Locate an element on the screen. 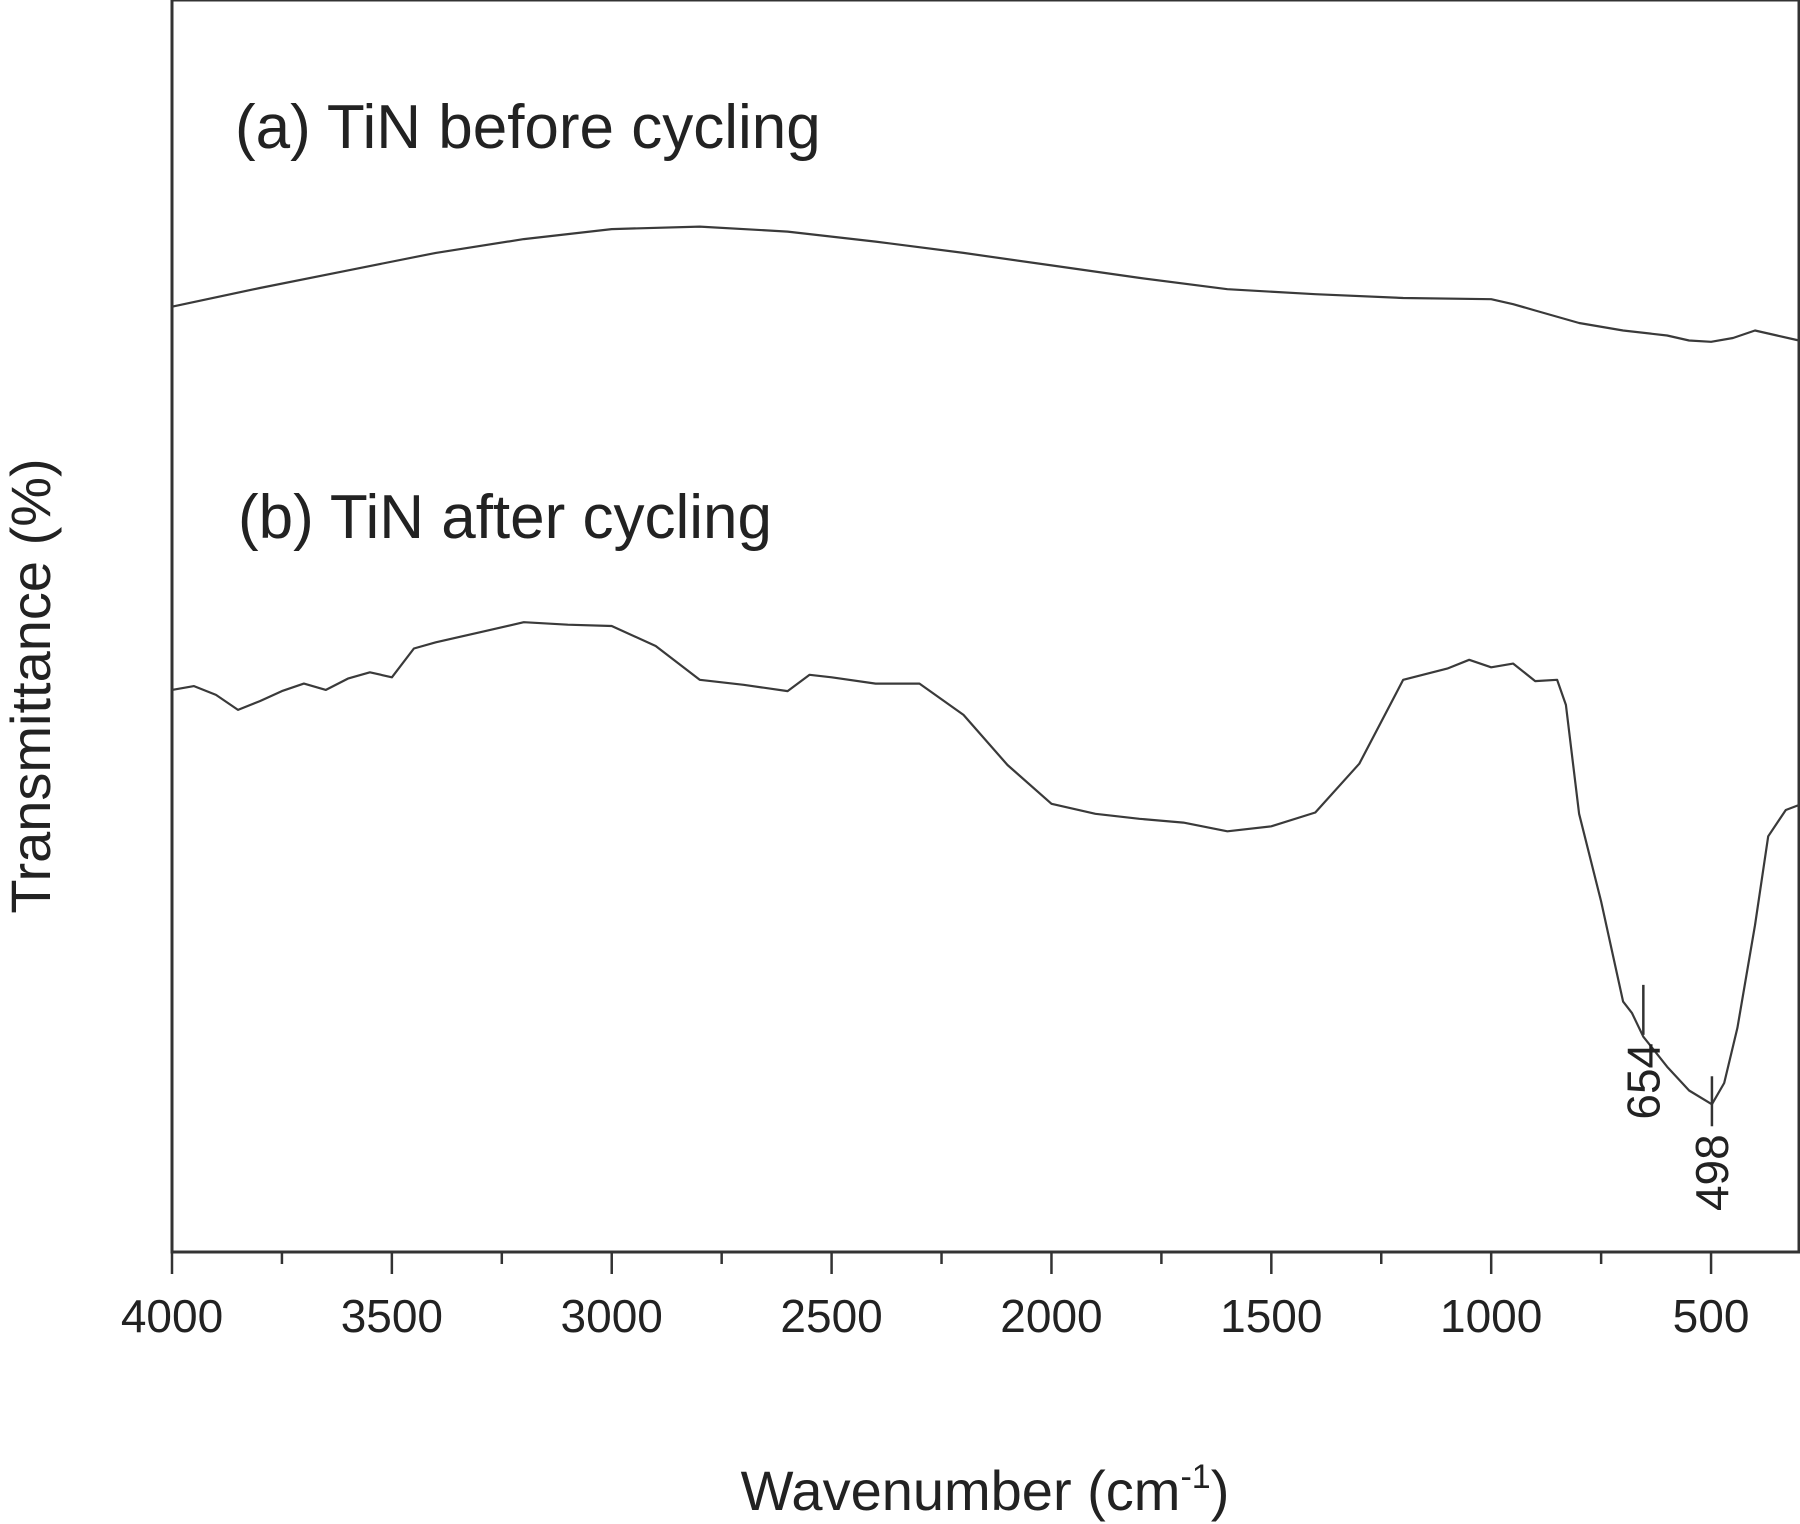  peak-label: 654 is located at coordinates (1643, 1081).